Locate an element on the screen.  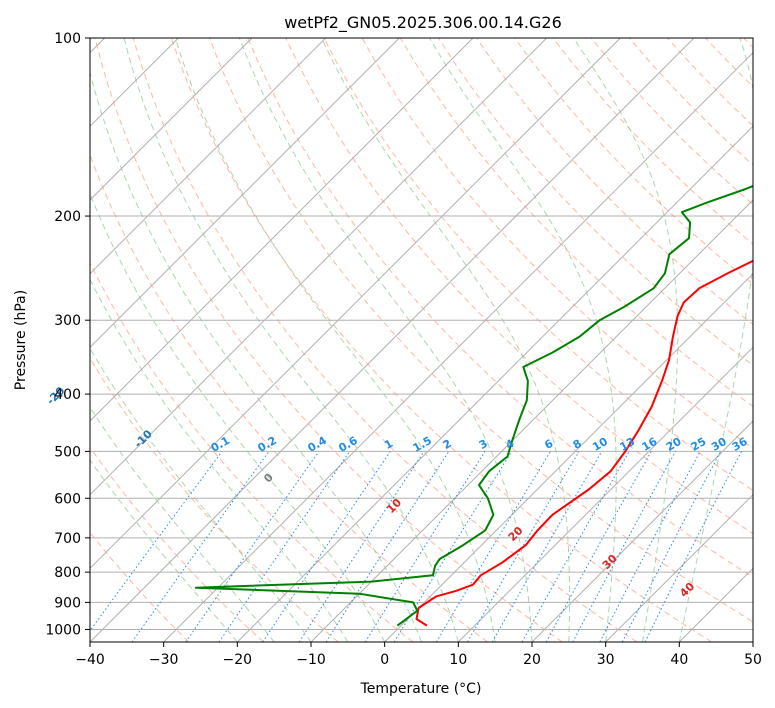
y-tick-label: 900 is located at coordinates (67, 603).